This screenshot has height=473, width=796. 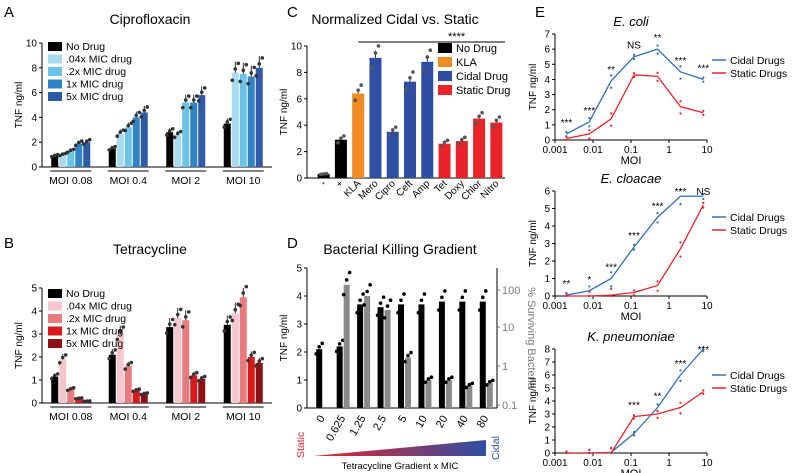 What do you see at coordinates (94, 344) in the screenshot?
I see `panel-b-legend-label: 5x MIC drug` at bounding box center [94, 344].